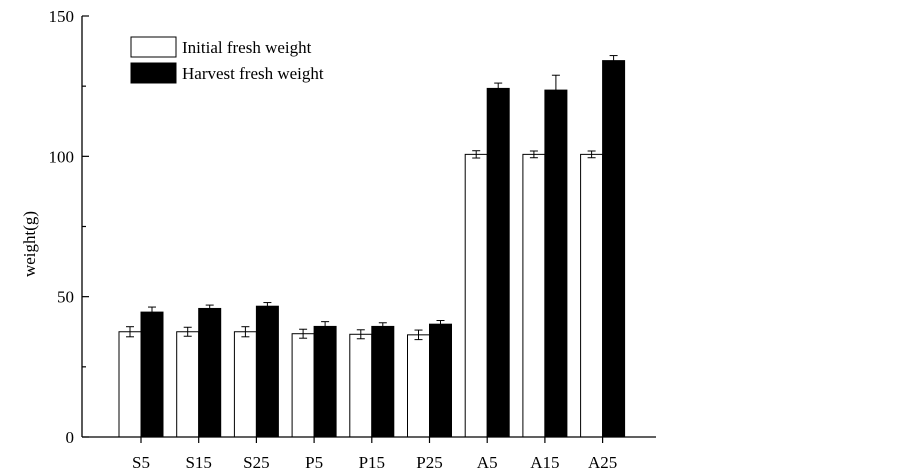 The height and width of the screenshot is (473, 903). I want to click on x-tick-label-S15: S15, so click(198, 462).